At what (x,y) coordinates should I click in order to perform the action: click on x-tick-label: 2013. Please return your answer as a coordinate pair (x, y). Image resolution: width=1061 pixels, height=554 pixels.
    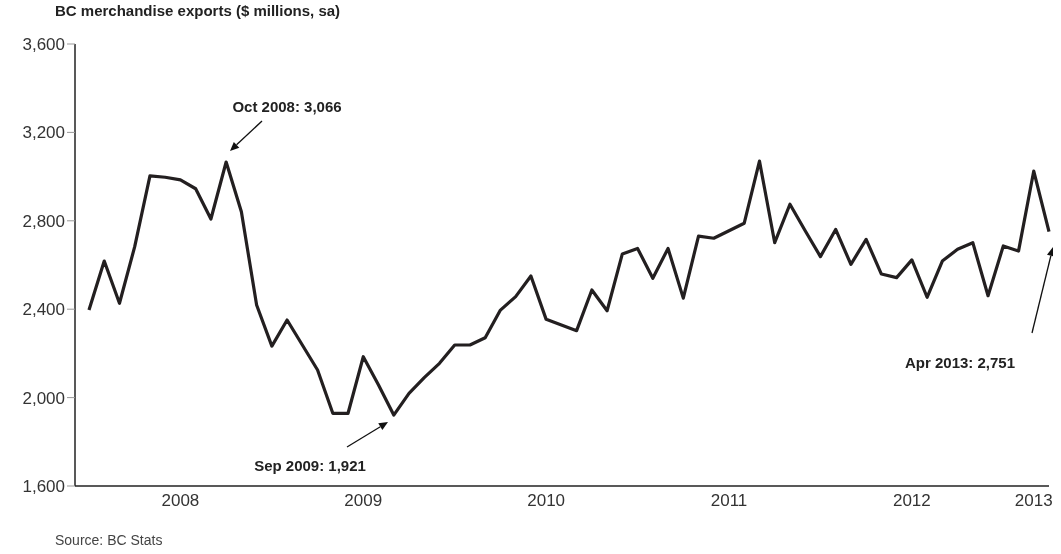
    Looking at the image, I should click on (1033, 501).